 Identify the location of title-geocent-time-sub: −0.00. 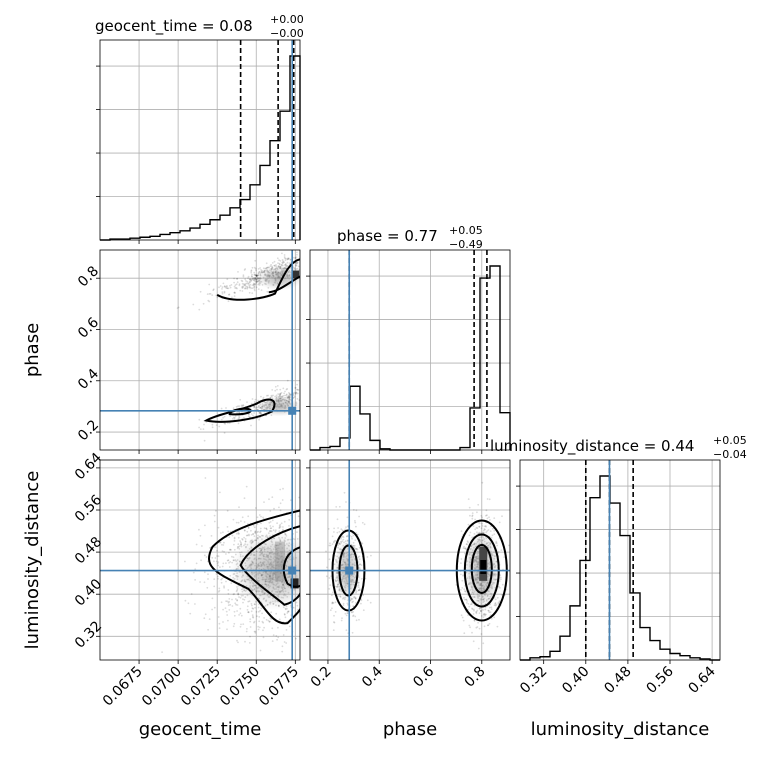
(287, 33).